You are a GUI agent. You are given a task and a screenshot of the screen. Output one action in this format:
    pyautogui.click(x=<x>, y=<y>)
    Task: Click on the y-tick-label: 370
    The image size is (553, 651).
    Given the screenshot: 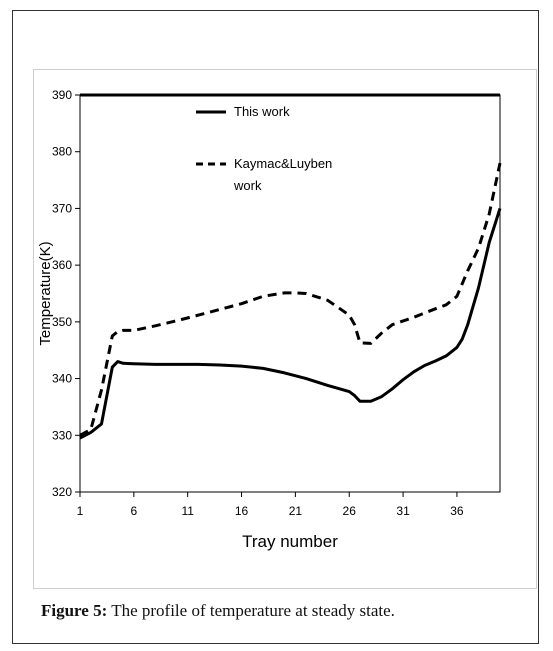 What is the action you would take?
    pyautogui.click(x=62, y=208)
    